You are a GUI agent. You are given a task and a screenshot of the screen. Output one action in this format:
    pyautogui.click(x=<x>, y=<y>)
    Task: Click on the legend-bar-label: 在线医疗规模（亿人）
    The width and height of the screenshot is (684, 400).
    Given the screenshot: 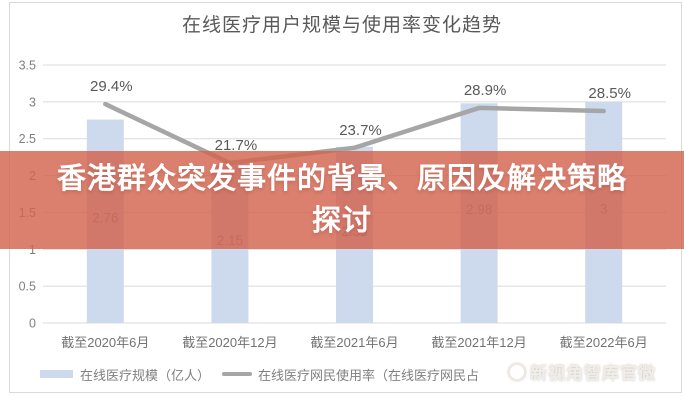 What is the action you would take?
    pyautogui.click(x=145, y=375)
    